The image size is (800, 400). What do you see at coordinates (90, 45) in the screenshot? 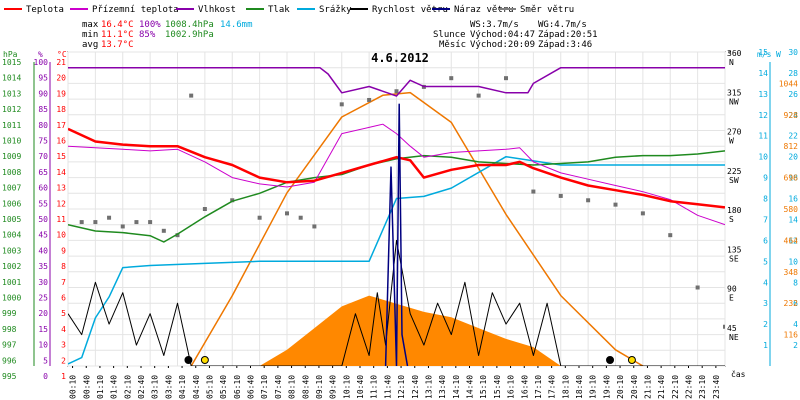
I see `stat-label: avg` at bounding box center [90, 45].